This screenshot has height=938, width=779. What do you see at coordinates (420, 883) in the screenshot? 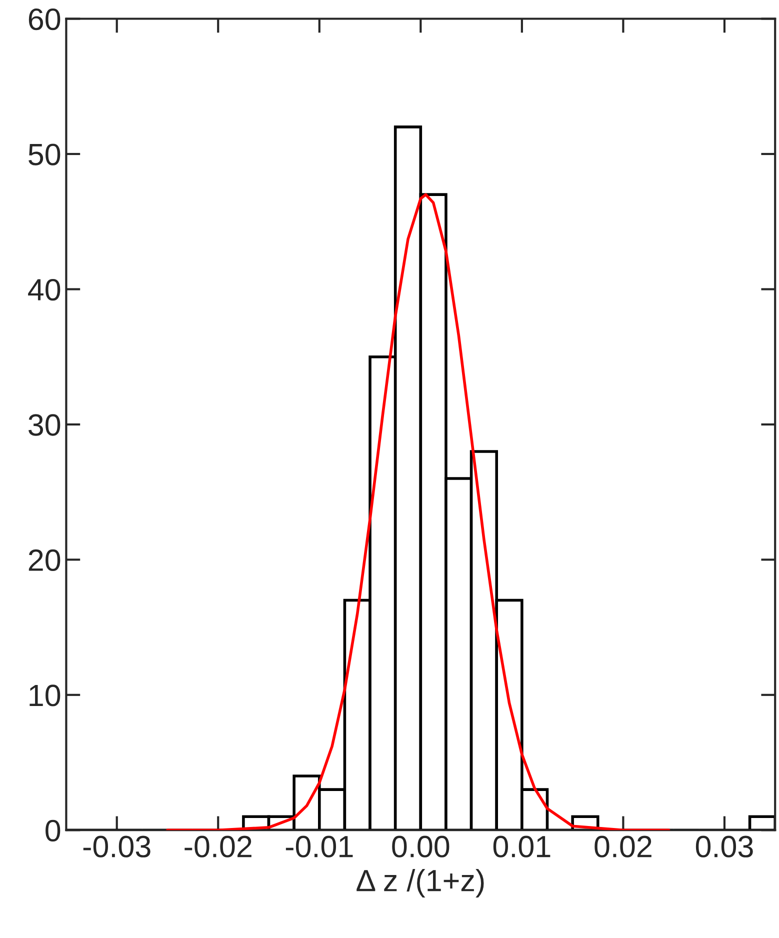
I see `x-axis-title: Δ z /(1+z)` at bounding box center [420, 883].